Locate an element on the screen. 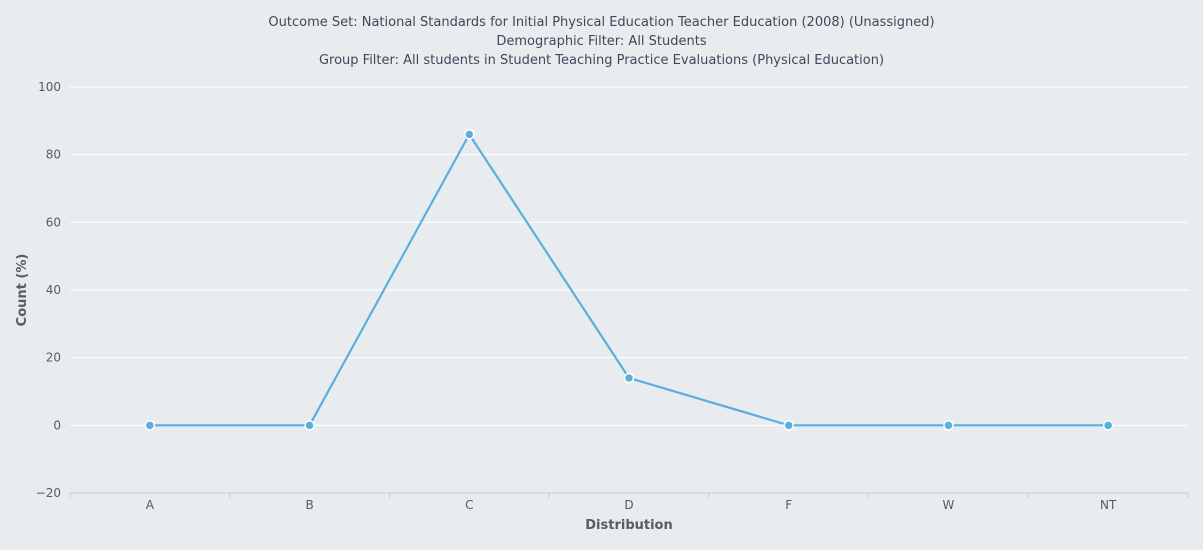 The width and height of the screenshot is (1203, 550). y-tick-label: 80 is located at coordinates (53, 155).